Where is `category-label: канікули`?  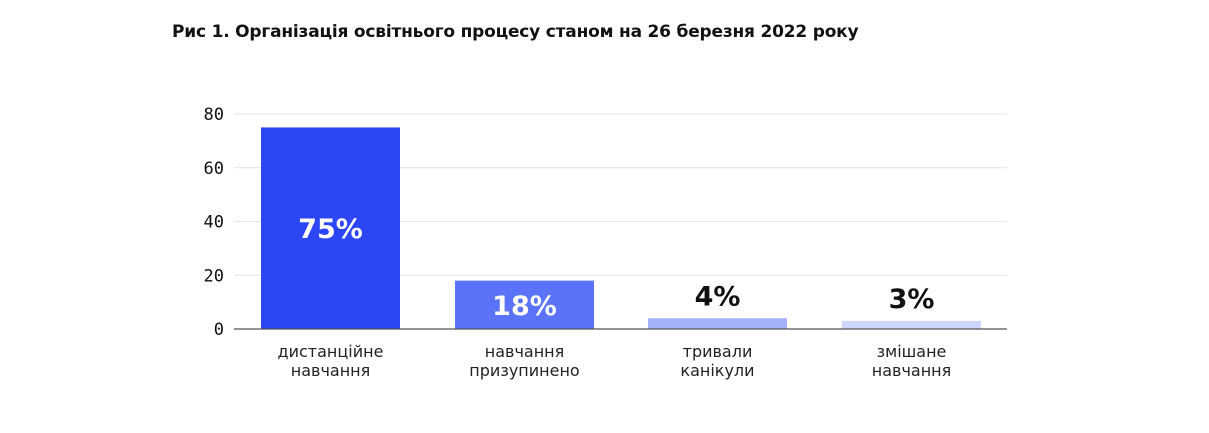
category-label: канікули is located at coordinates (717, 370).